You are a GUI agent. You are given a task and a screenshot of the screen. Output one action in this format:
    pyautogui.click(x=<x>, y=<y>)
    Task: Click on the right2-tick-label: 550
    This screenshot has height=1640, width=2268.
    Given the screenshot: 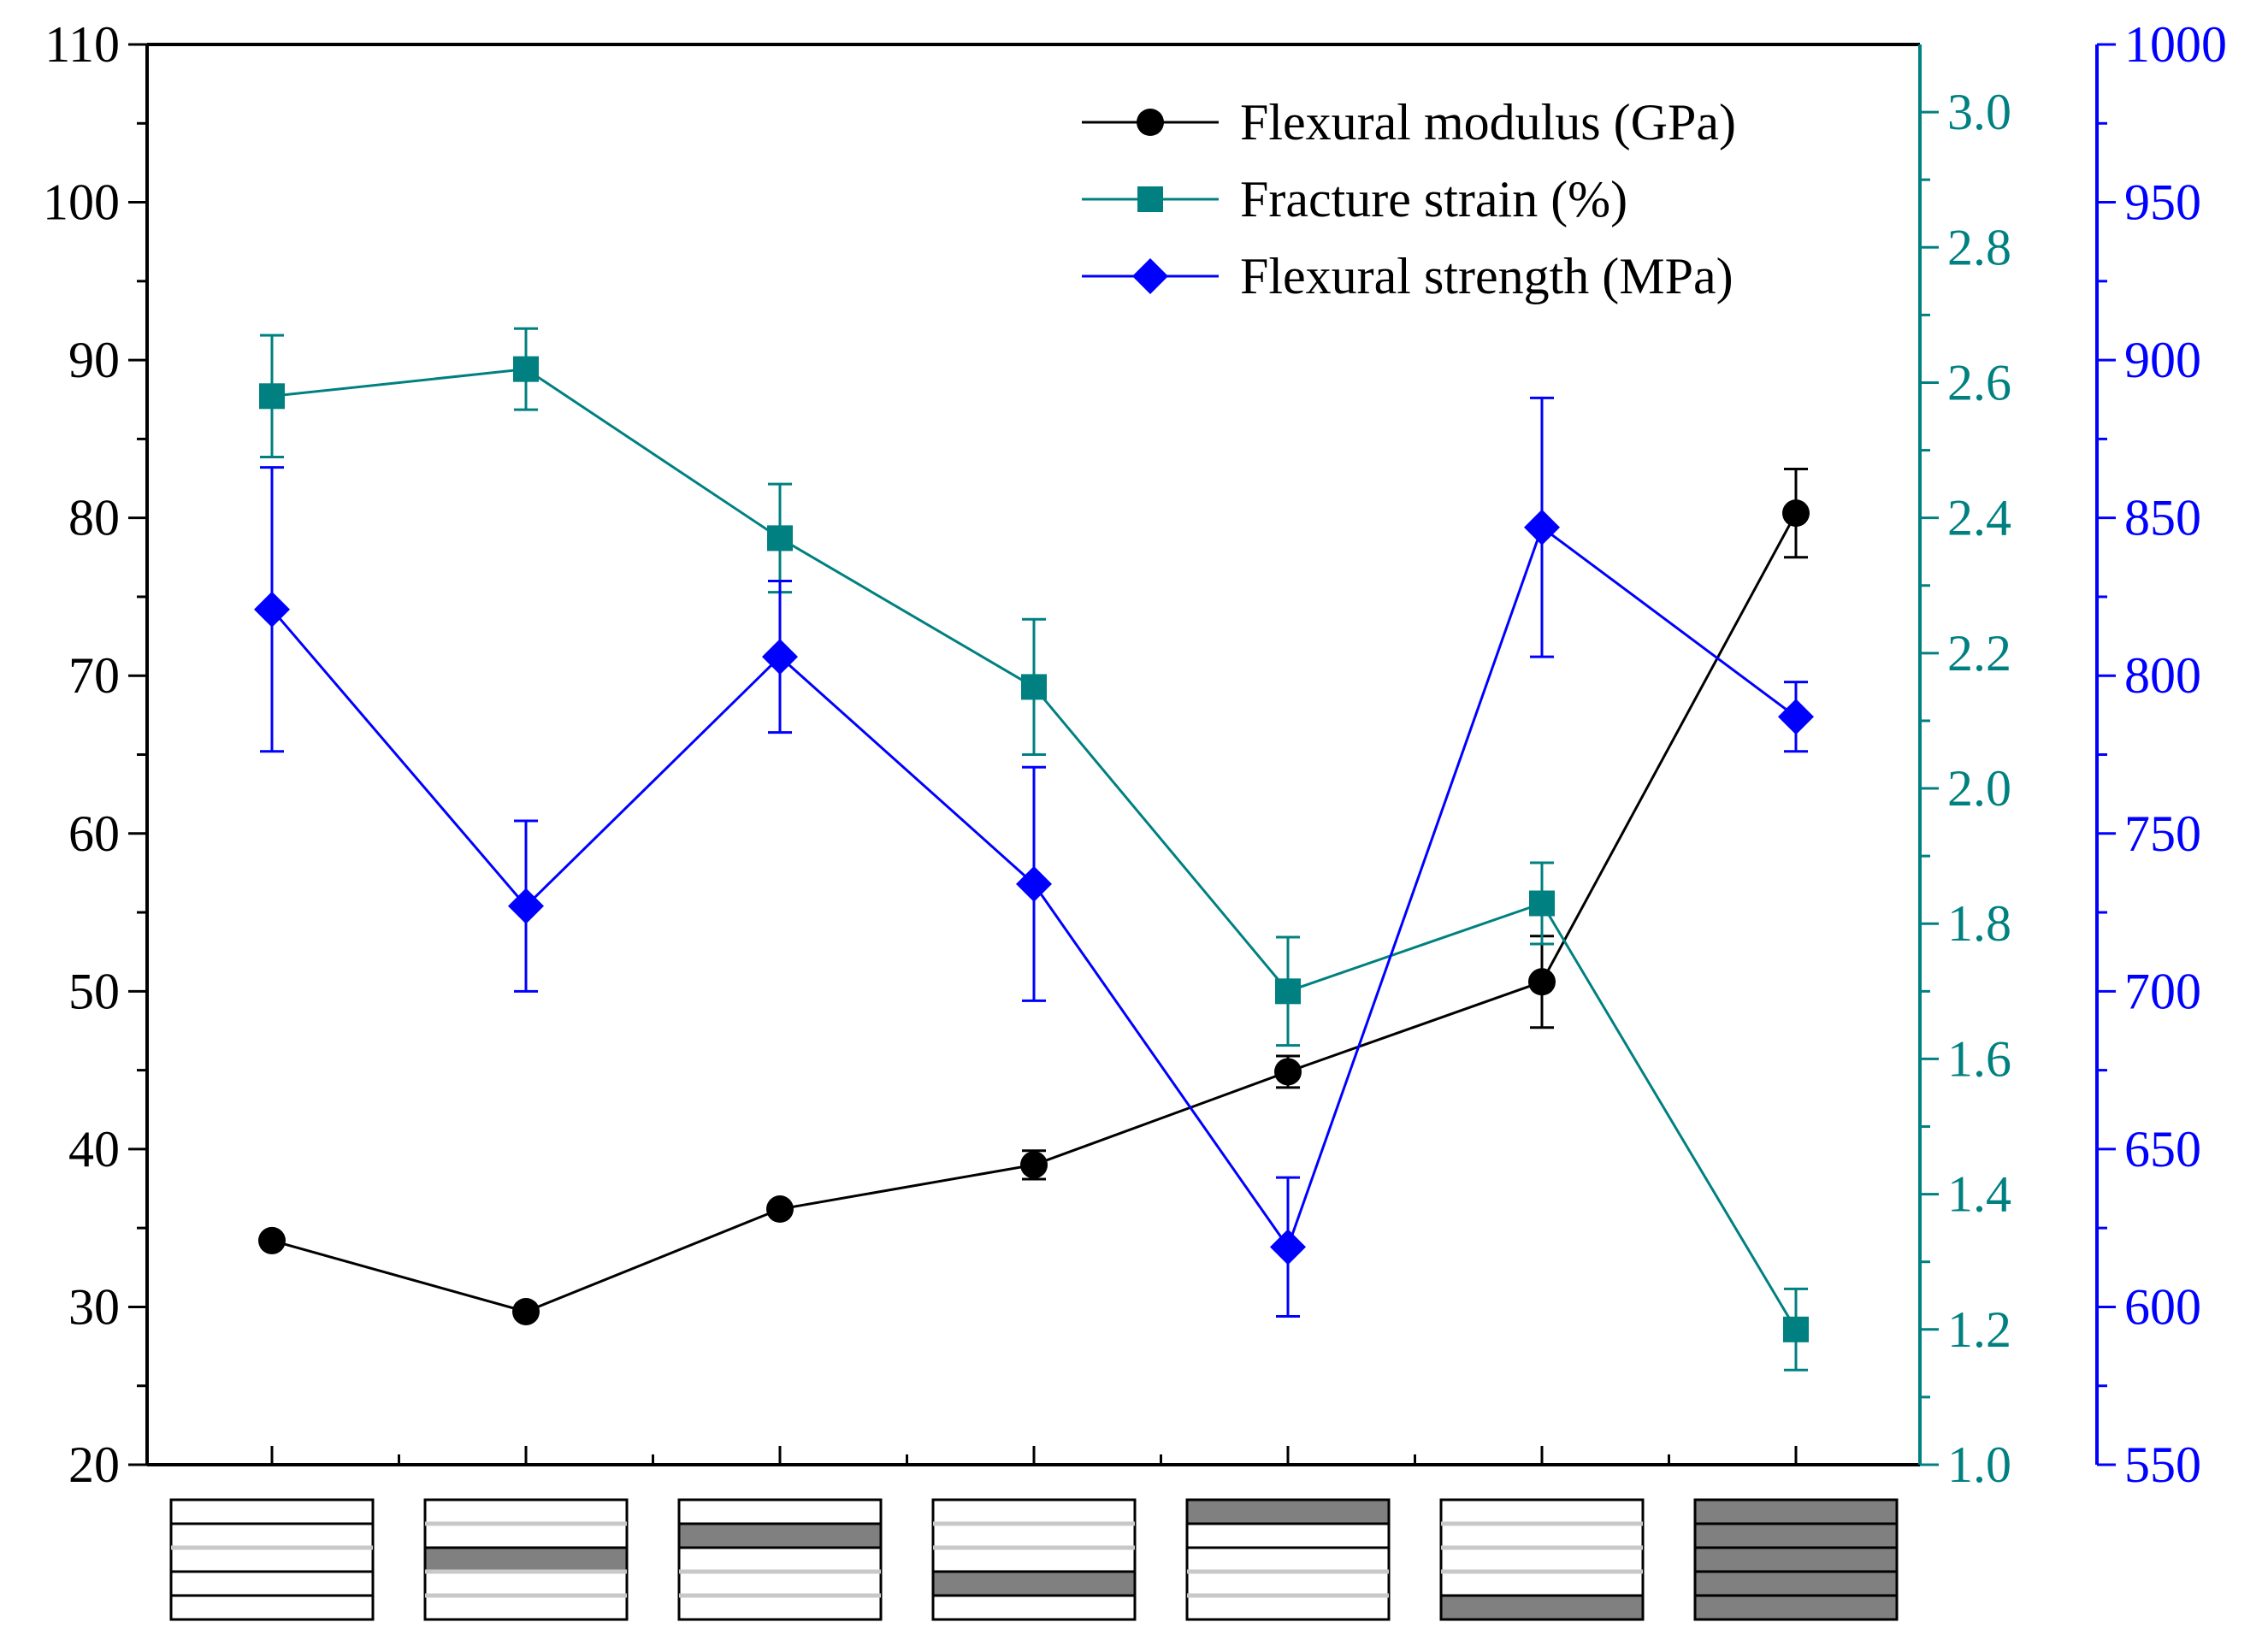 What is the action you would take?
    pyautogui.click(x=2162, y=1464)
    